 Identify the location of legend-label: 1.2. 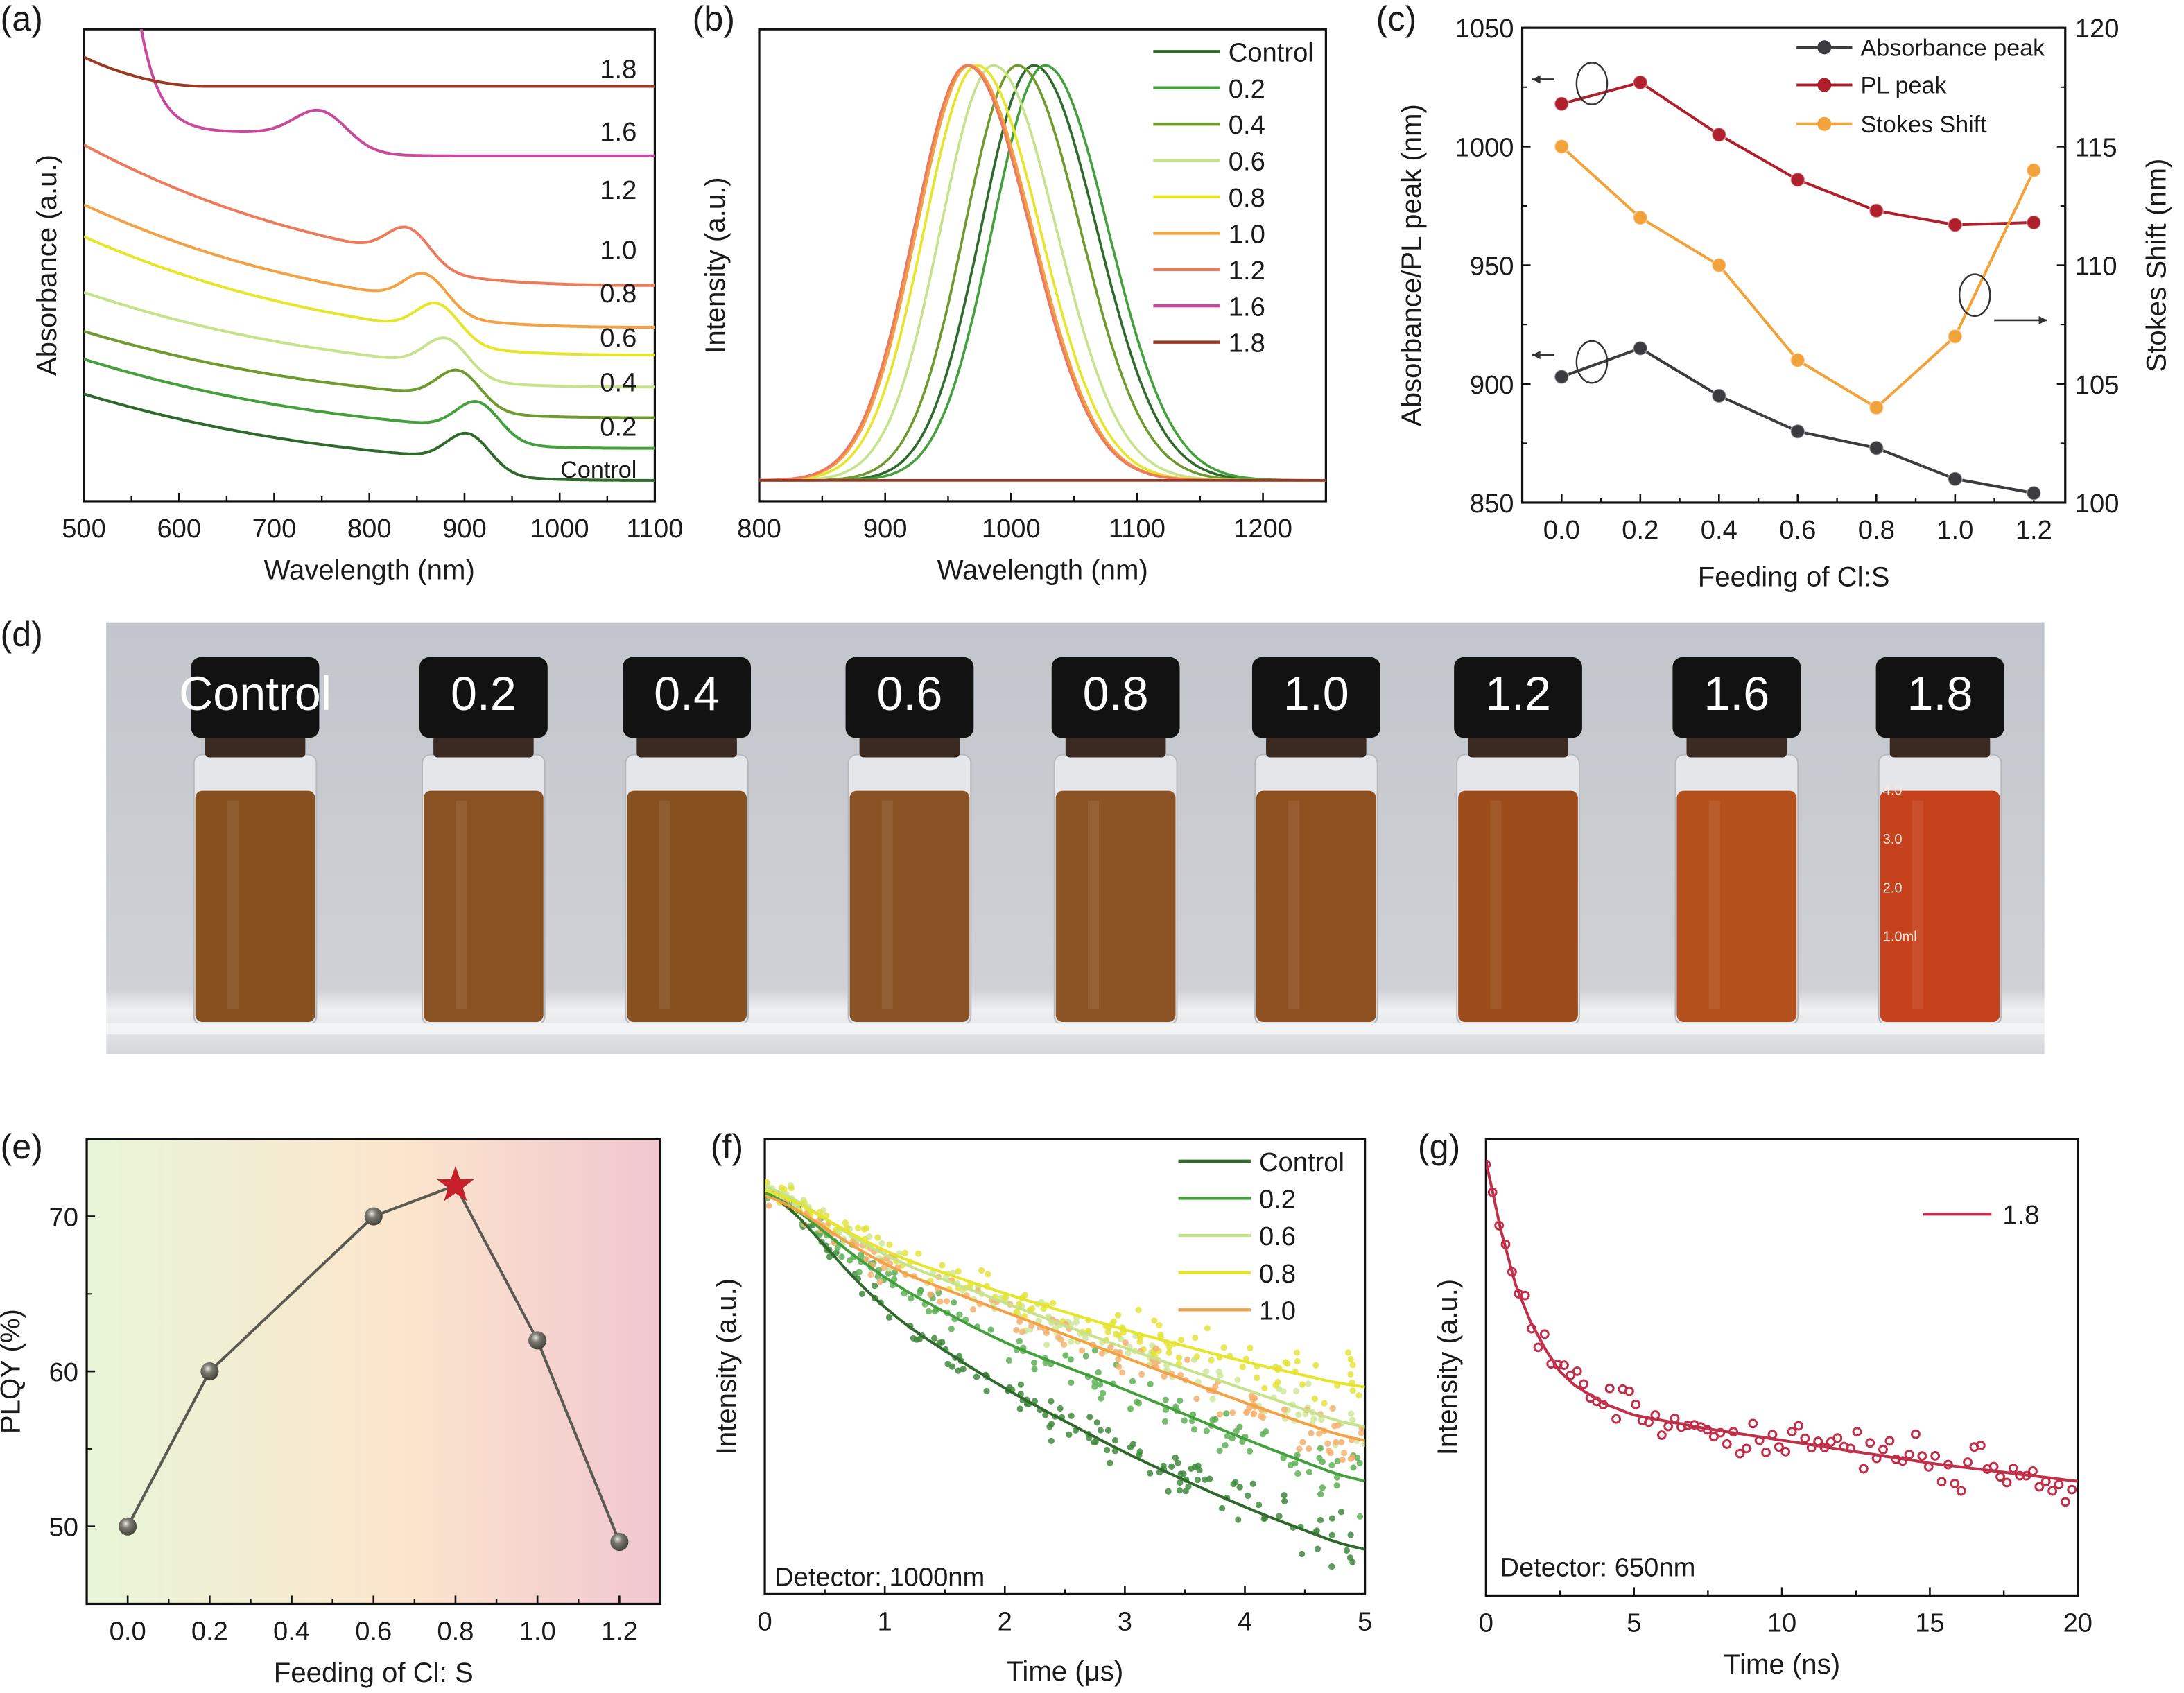
(1247, 271).